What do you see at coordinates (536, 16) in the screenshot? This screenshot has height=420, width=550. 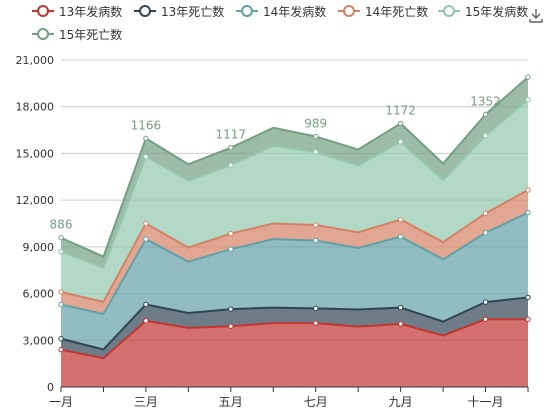 I see `download-icon` at bounding box center [536, 16].